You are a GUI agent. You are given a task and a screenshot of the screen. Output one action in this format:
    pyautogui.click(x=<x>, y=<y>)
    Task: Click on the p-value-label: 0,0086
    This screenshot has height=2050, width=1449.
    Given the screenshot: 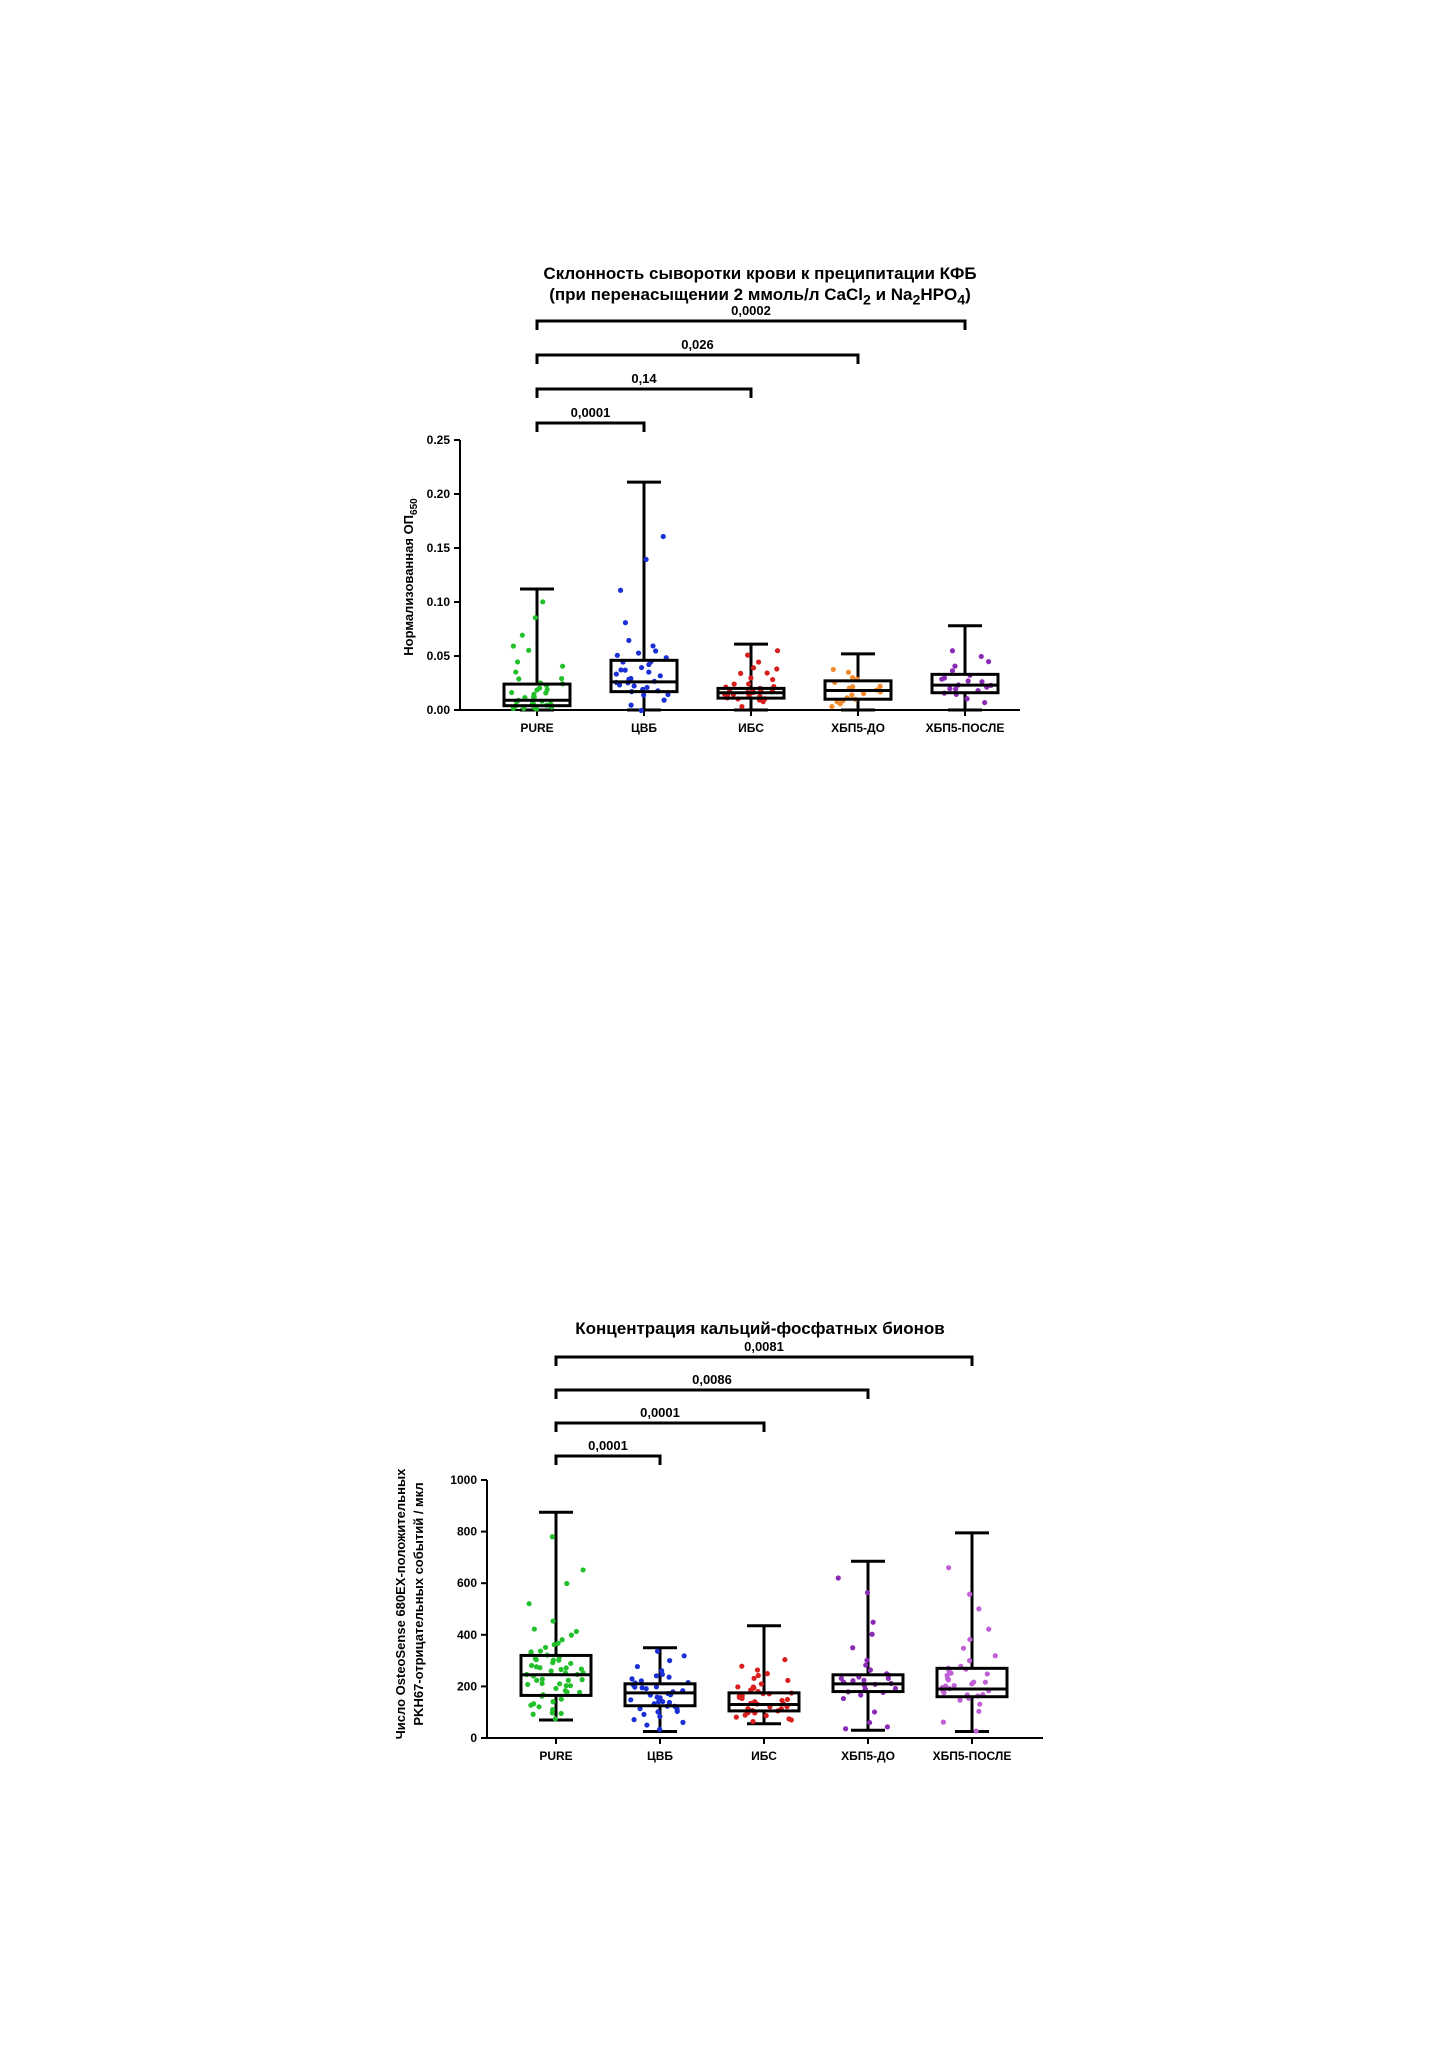 What is the action you would take?
    pyautogui.click(x=712, y=1379)
    